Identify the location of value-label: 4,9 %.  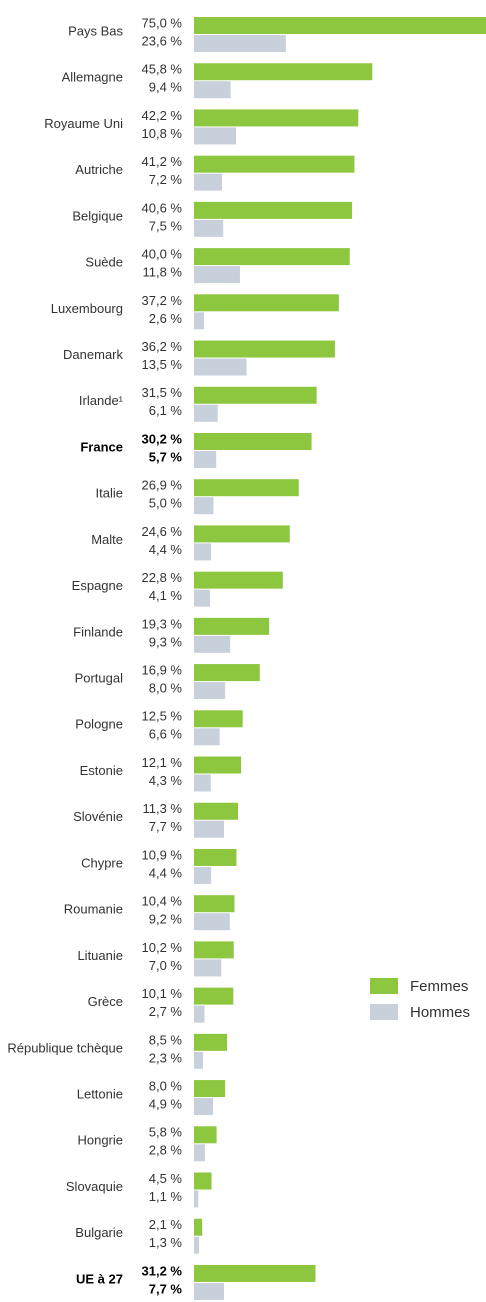
(166, 1103).